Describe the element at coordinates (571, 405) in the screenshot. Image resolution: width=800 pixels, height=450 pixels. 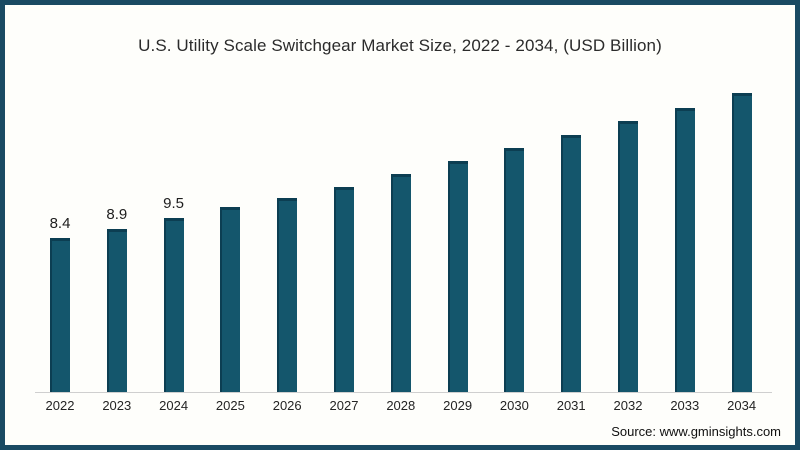
I see `x-axis-label-2031: 2031` at that location.